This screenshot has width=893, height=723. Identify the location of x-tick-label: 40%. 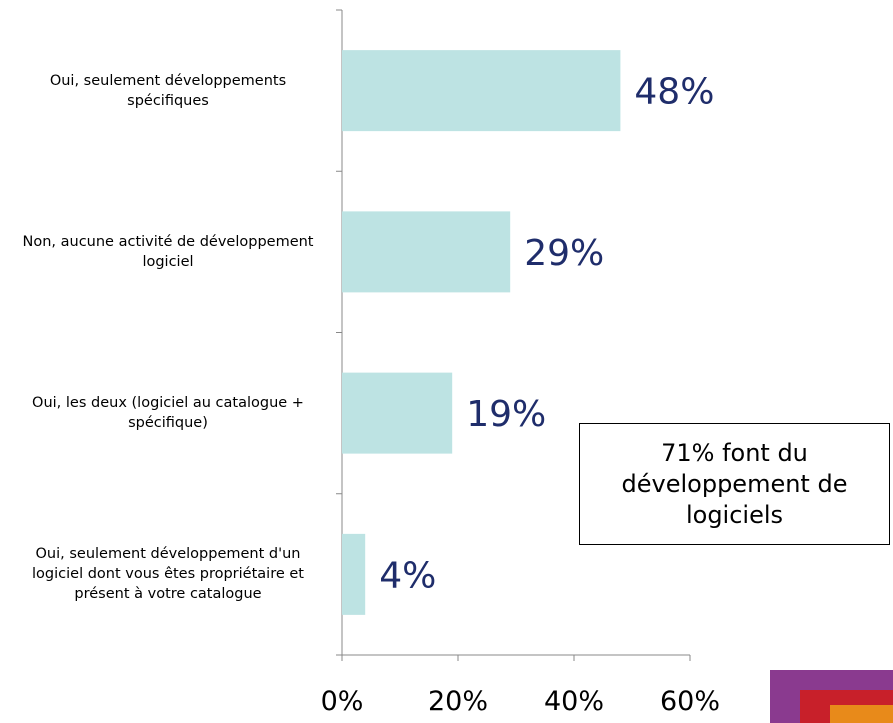
(574, 701).